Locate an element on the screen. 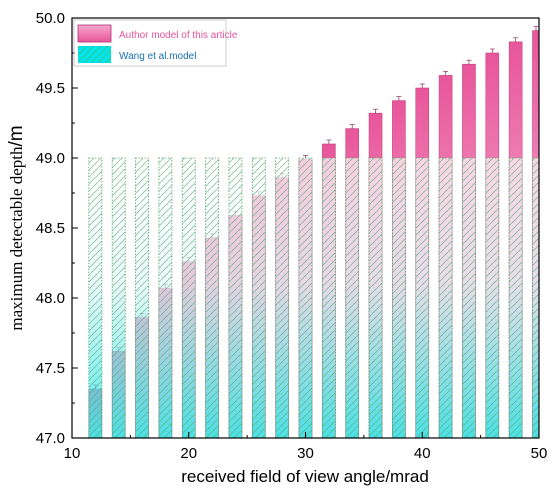 The image size is (550, 496). legend-swatch-wang-hatch is located at coordinates (94, 54).